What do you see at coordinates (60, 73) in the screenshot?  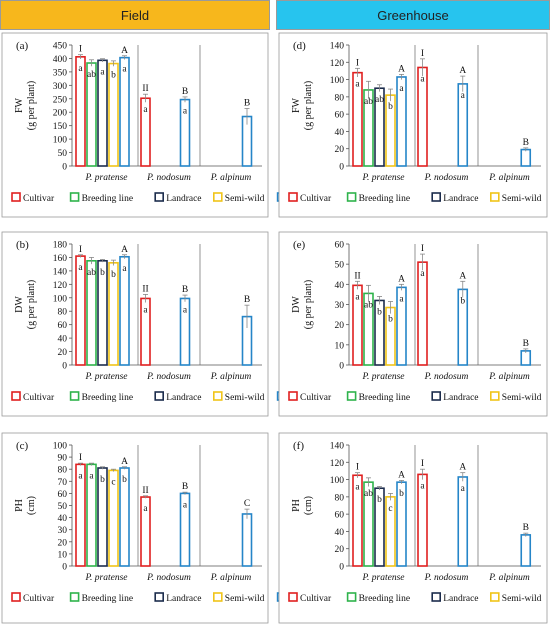 I see `y-tick-label: 350` at bounding box center [60, 73].